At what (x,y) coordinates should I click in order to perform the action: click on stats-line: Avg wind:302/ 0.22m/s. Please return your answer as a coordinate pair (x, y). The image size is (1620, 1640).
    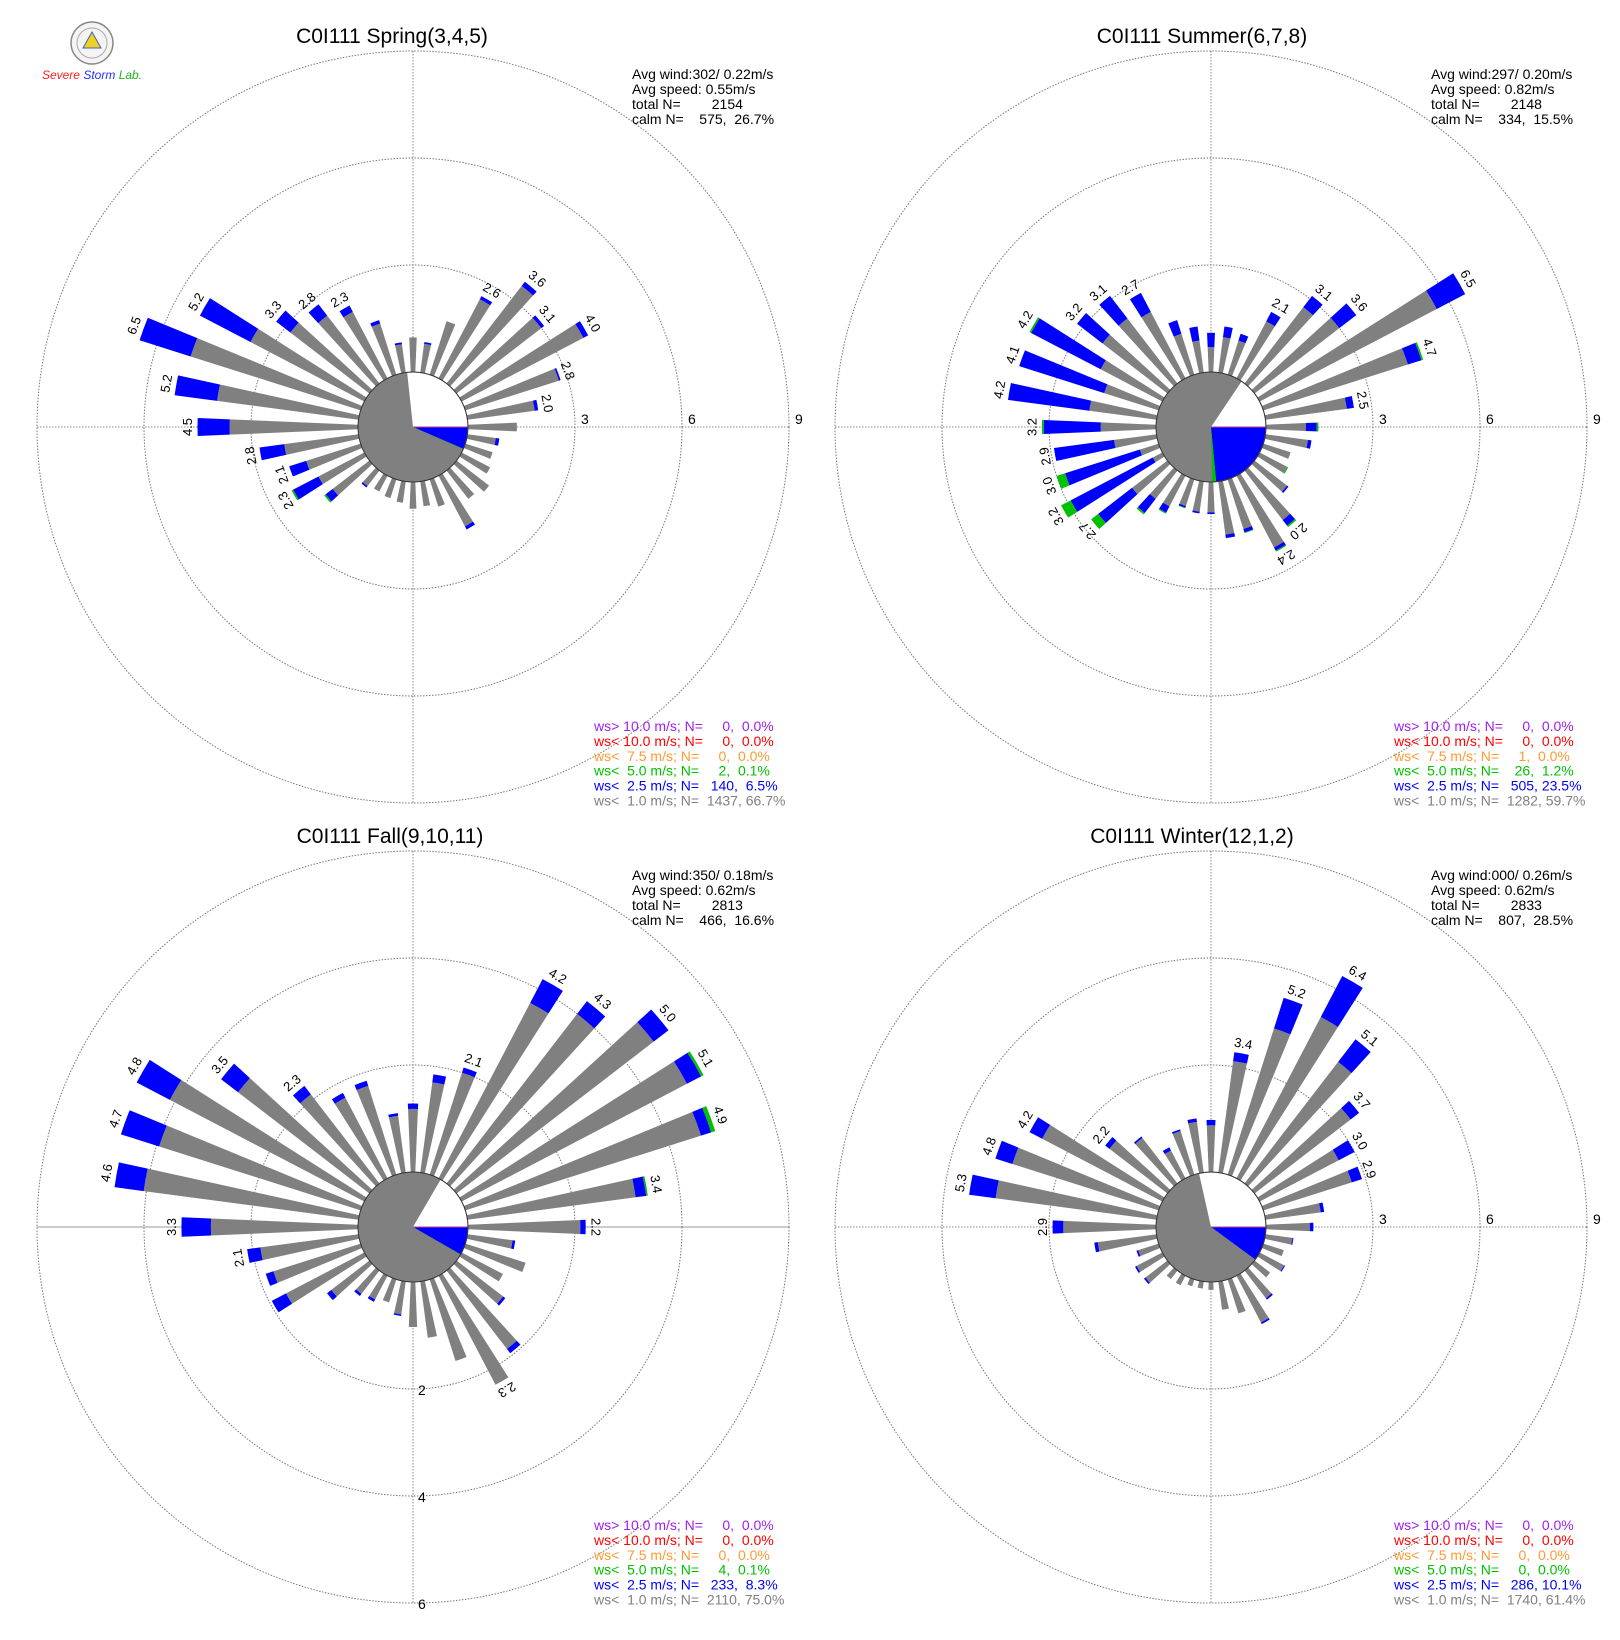
    Looking at the image, I should click on (702, 74).